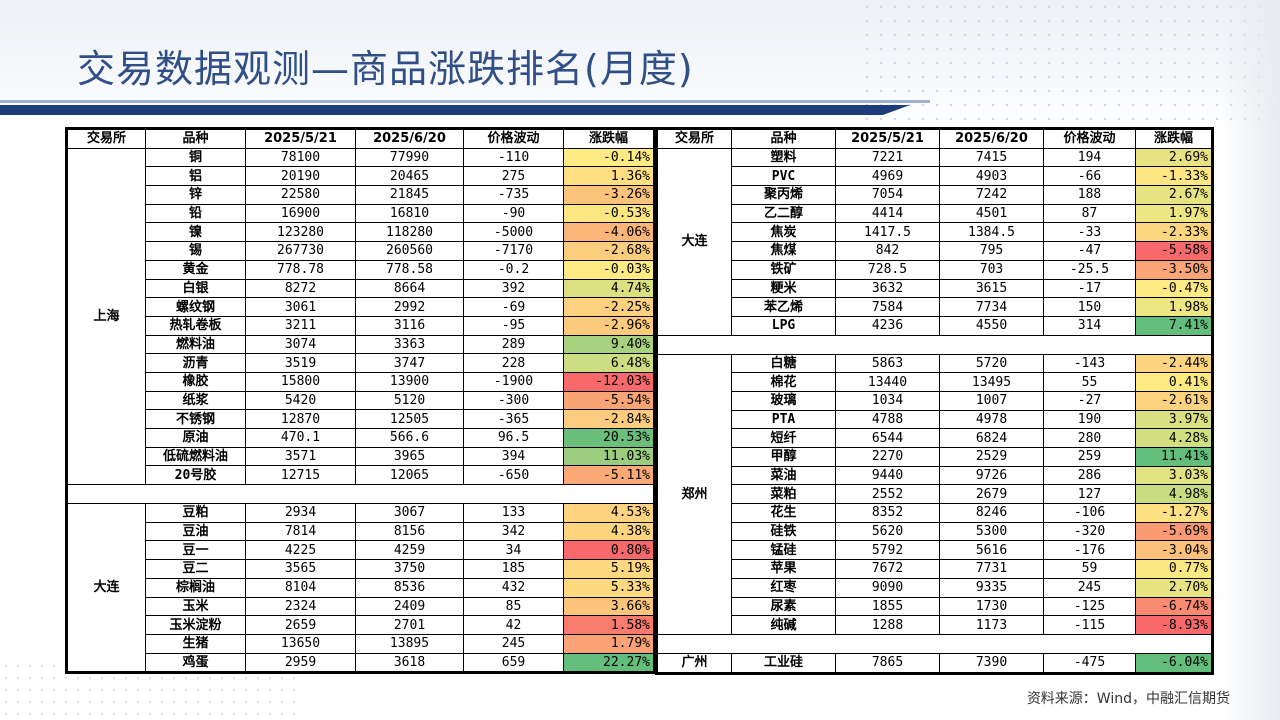 This screenshot has height=720, width=1280. Describe the element at coordinates (1089, 269) in the screenshot. I see `price-change-cell: -25.5` at that location.